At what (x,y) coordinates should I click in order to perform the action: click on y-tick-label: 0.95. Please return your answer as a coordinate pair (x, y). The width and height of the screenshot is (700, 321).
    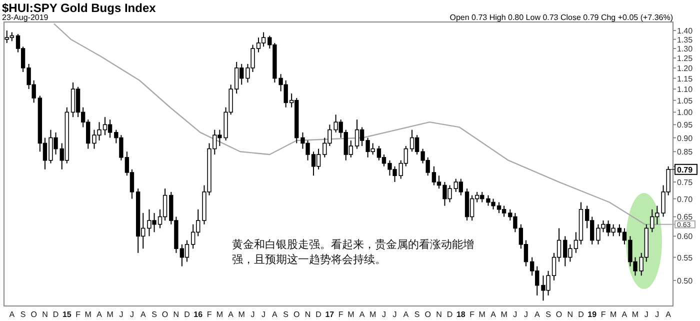
    Looking at the image, I should click on (685, 125).